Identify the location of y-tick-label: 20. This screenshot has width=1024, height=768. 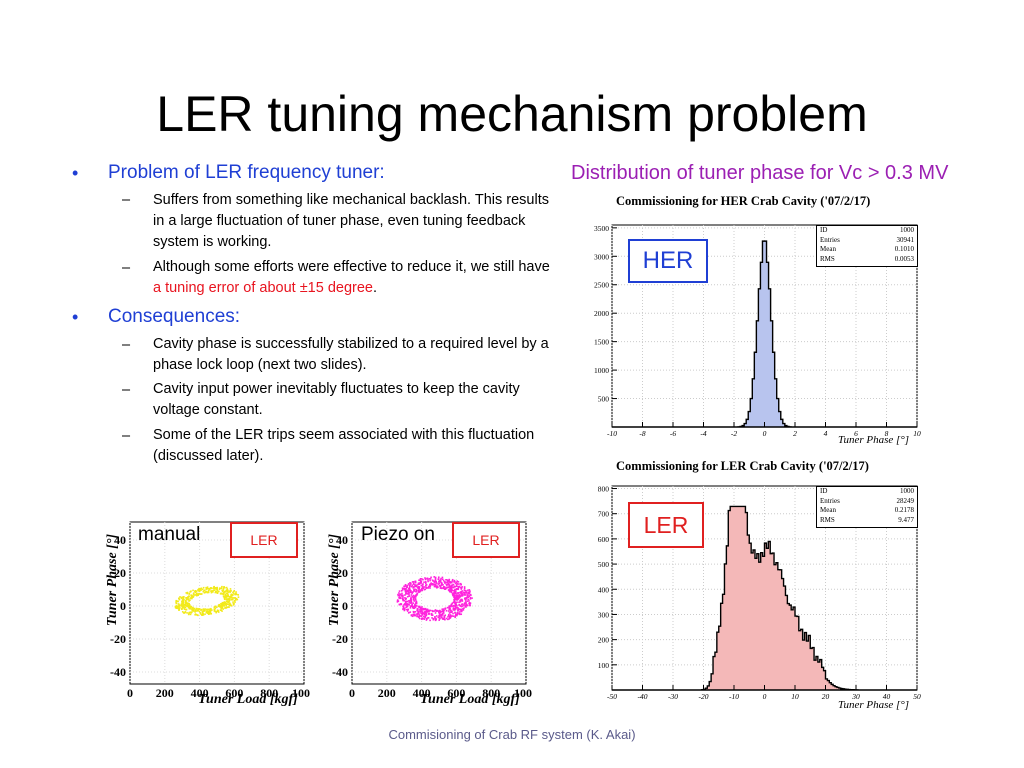
(342, 573).